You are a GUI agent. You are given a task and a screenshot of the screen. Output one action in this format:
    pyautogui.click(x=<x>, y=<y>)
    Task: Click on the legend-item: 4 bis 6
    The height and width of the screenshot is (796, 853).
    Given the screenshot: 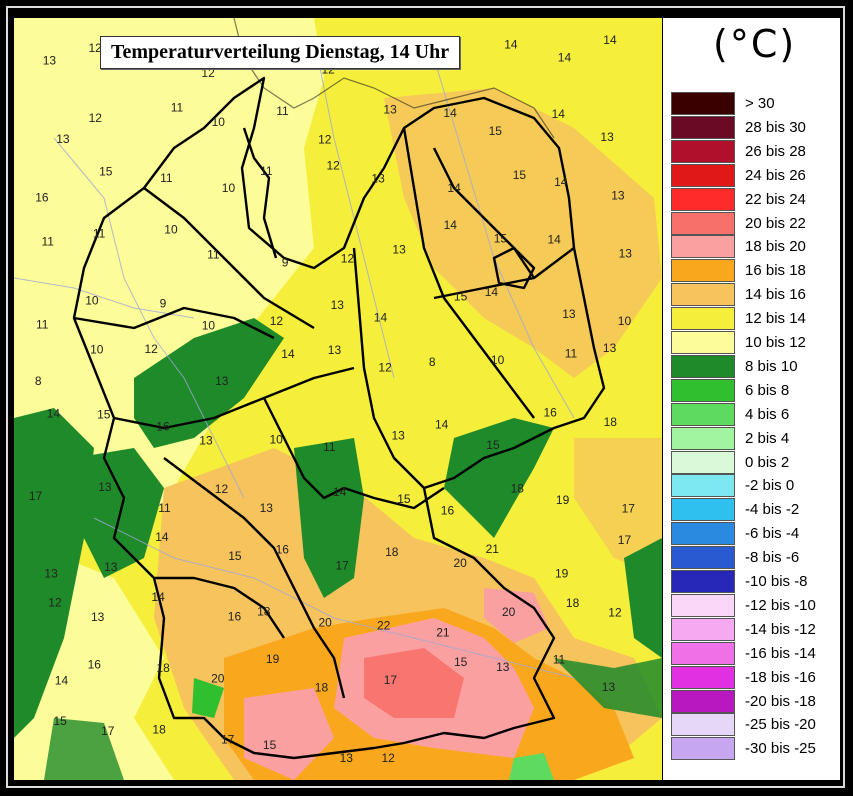 What is the action you would take?
    pyautogui.click(x=753, y=414)
    